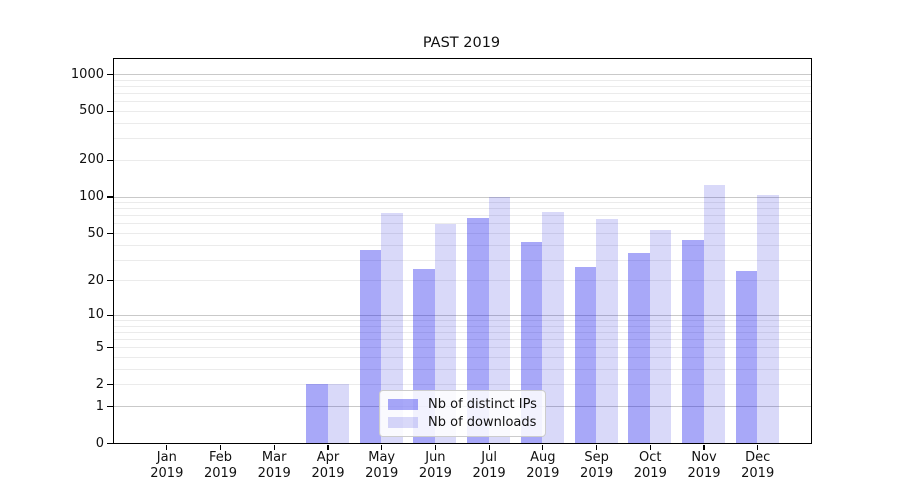  Describe the element at coordinates (597, 465) in the screenshot. I see `x-tick-label-sep-2019: Sep 2019` at that location.